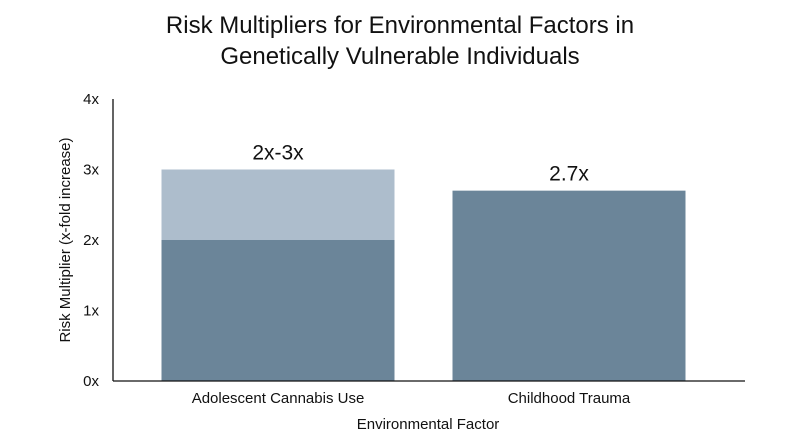 This screenshot has width=800, height=447. What do you see at coordinates (65, 239) in the screenshot?
I see `y-axis-title: Risk Multiplier (x-fold increase)` at bounding box center [65, 239].